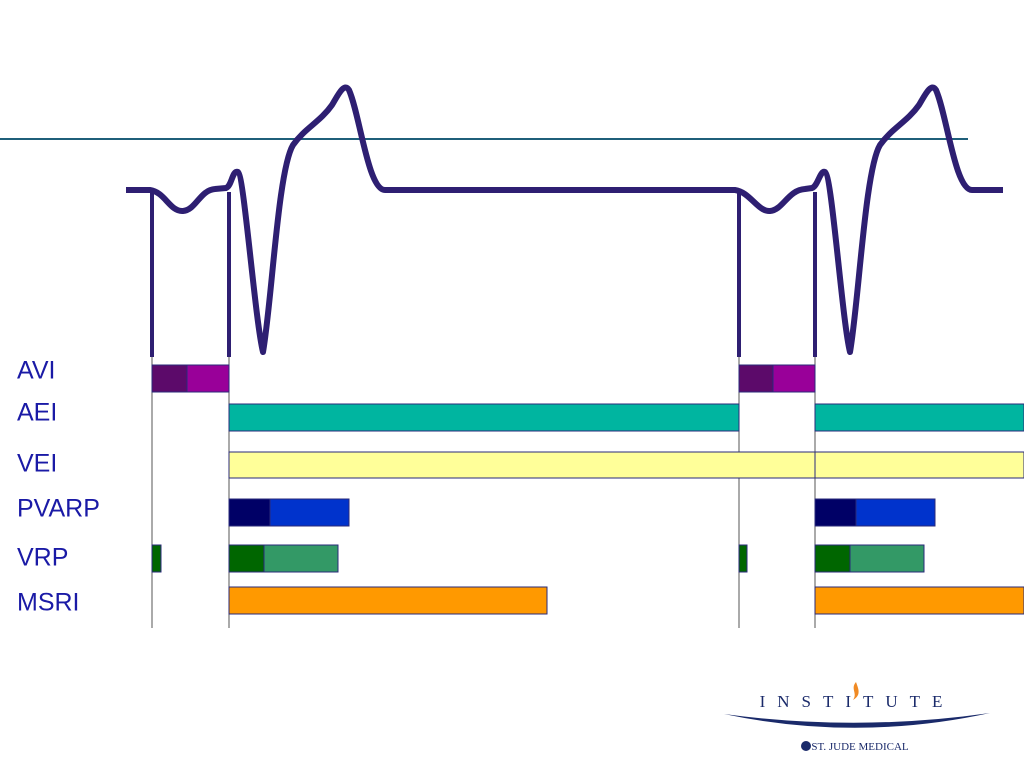  I want to click on row-label: VRP, so click(42, 558).